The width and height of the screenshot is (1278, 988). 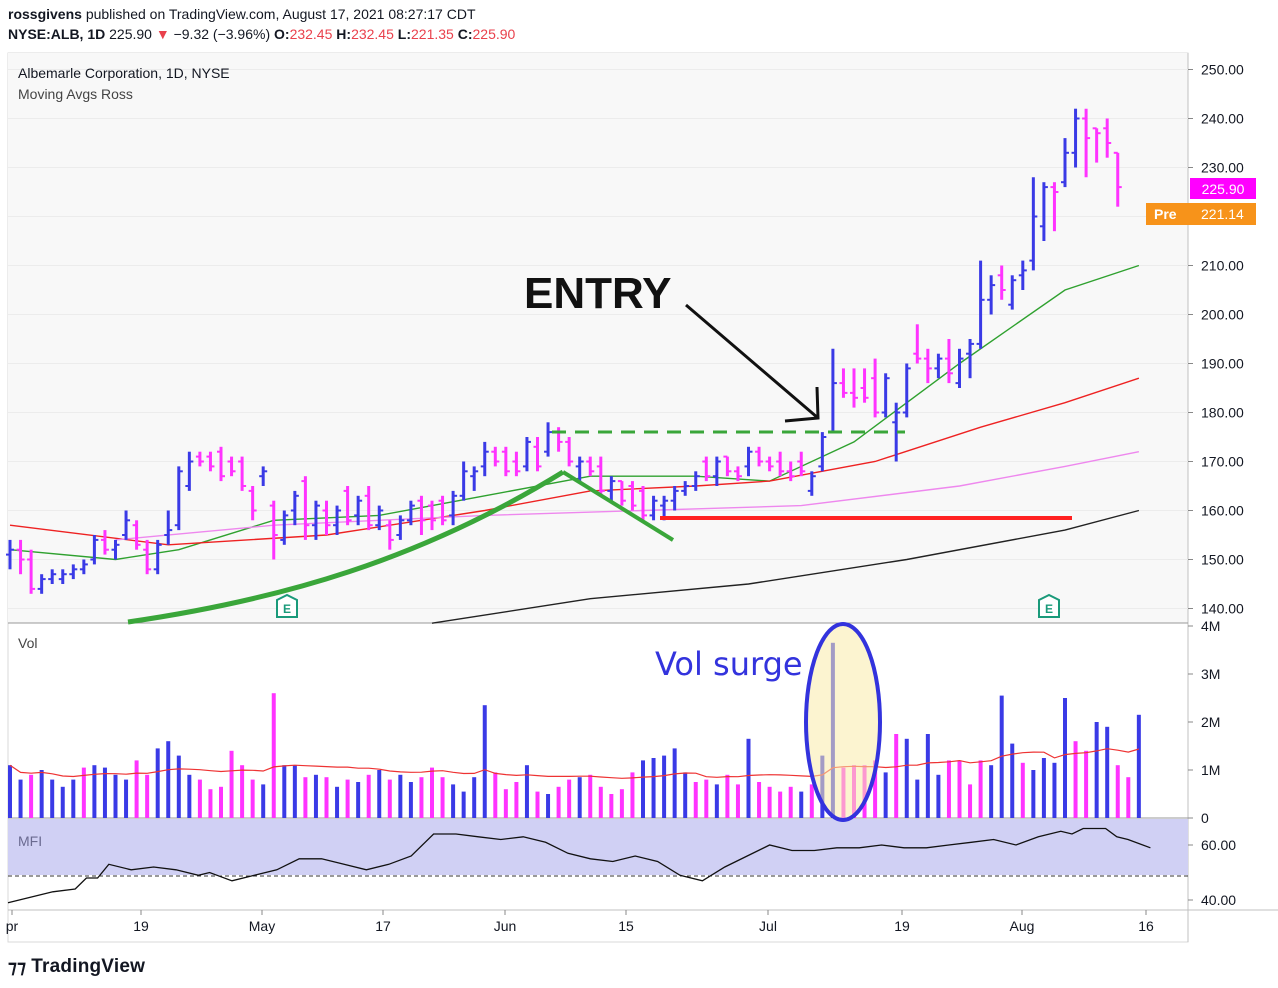 What do you see at coordinates (162, 34) in the screenshot?
I see `down-arrow-icon: ▼` at bounding box center [162, 34].